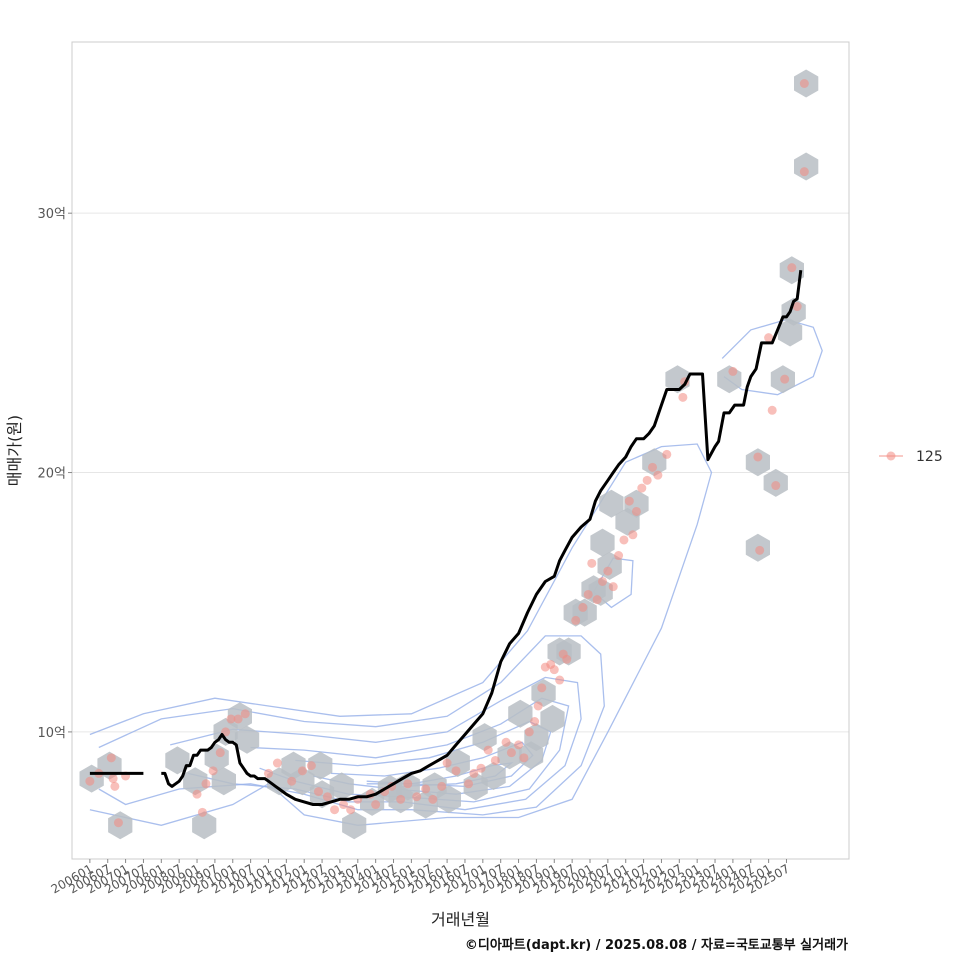 Image resolution: width=960 pixels, height=960 pixels. What do you see at coordinates (51, 214) in the screenshot?
I see `y-tick-label: 30억` at bounding box center [51, 214].